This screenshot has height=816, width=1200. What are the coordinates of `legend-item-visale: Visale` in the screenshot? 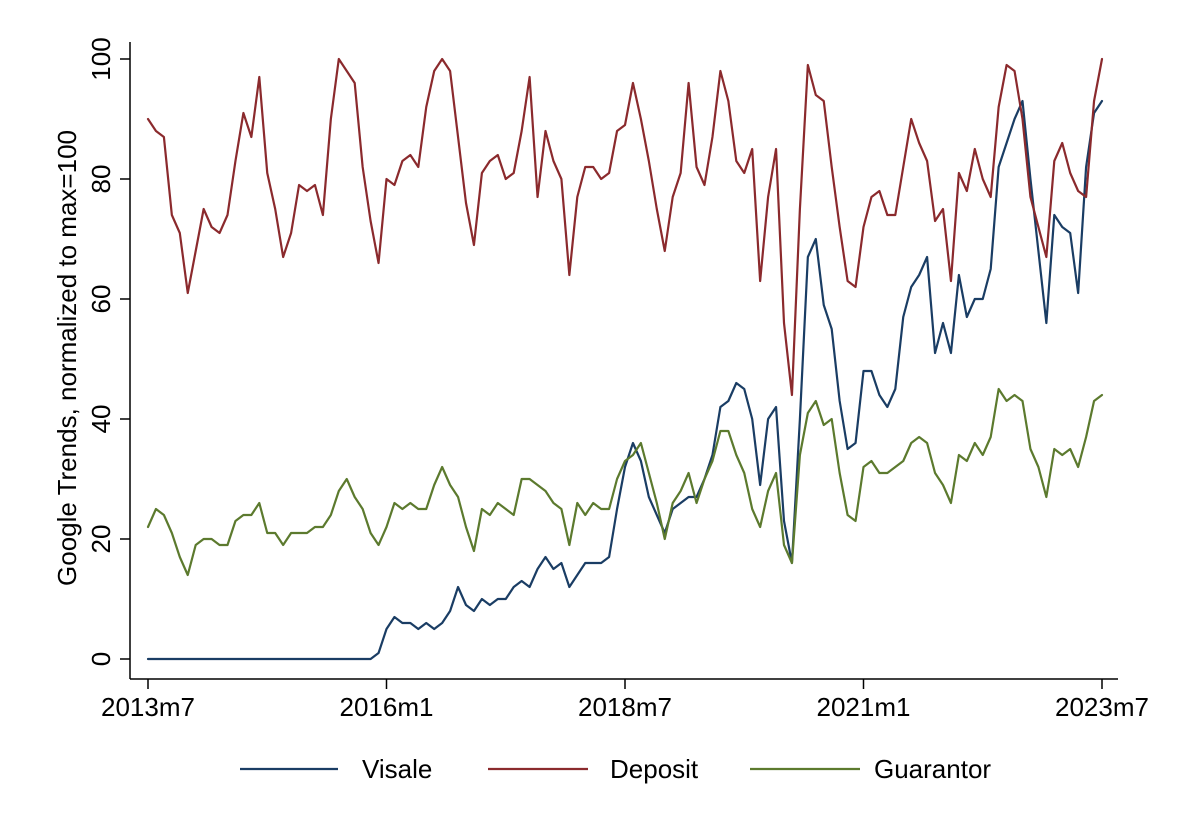 It's located at (336, 769).